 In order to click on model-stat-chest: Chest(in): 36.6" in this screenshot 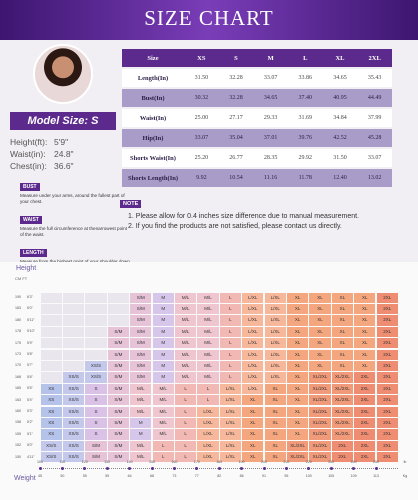, I will do `click(42, 166)`.